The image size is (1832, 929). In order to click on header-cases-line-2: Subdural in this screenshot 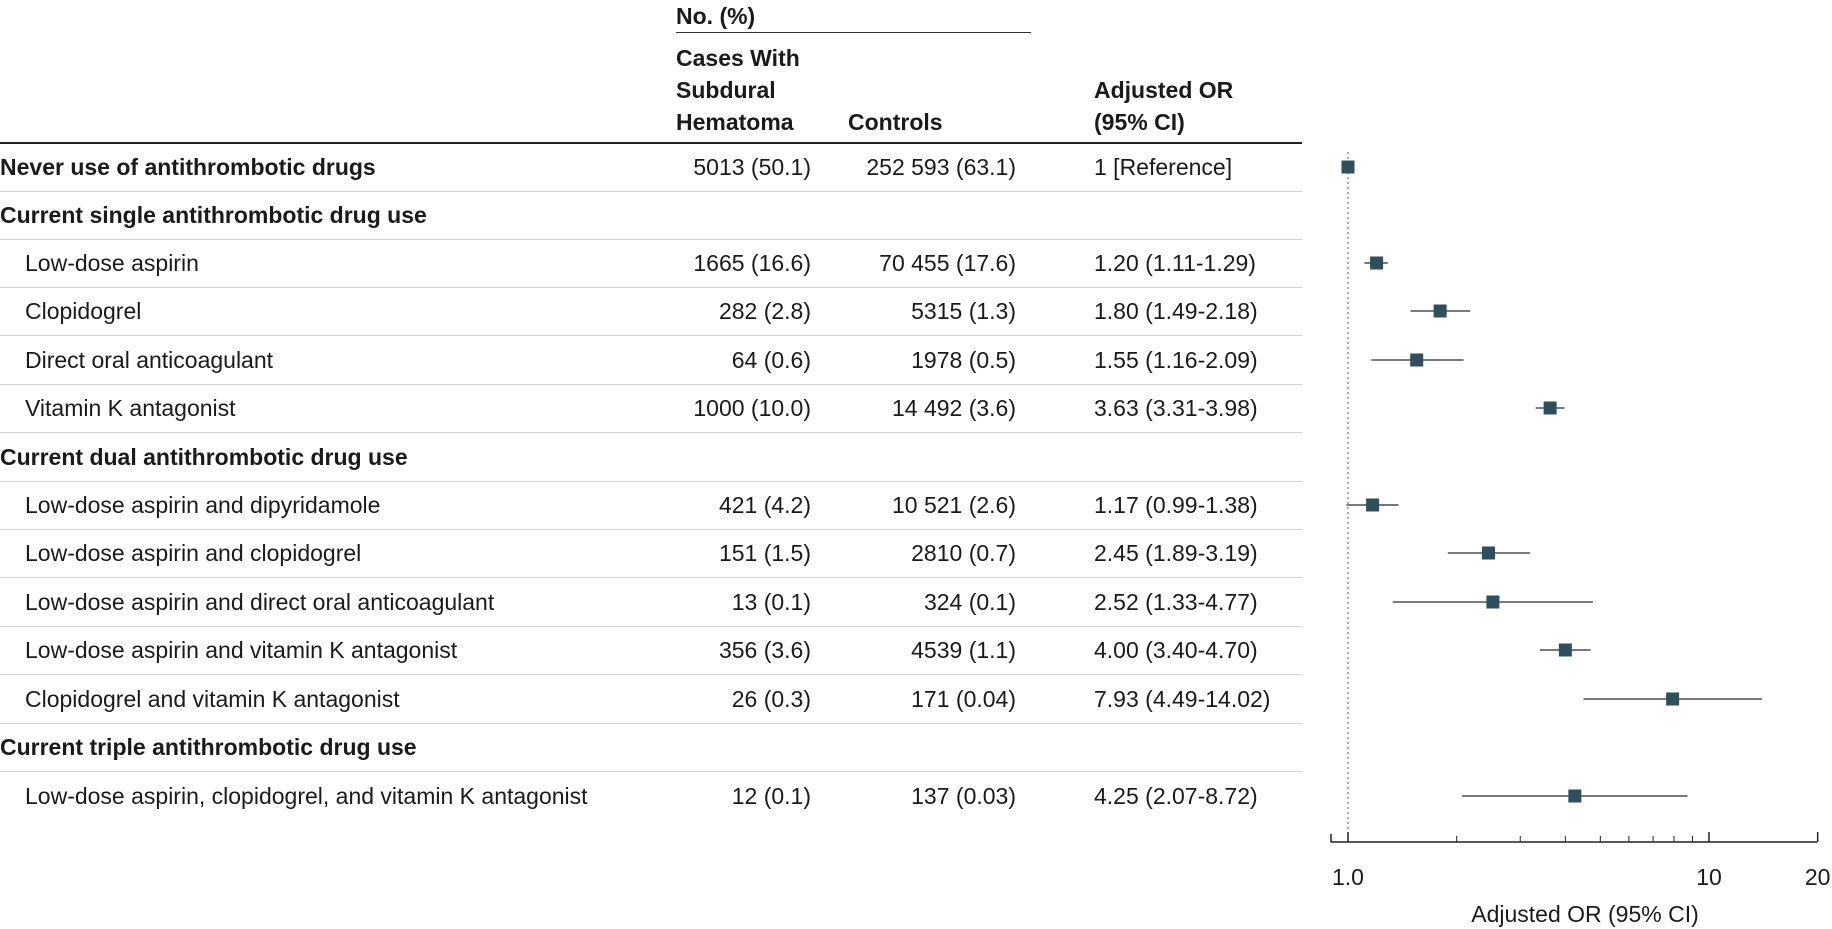, I will do `click(726, 90)`.